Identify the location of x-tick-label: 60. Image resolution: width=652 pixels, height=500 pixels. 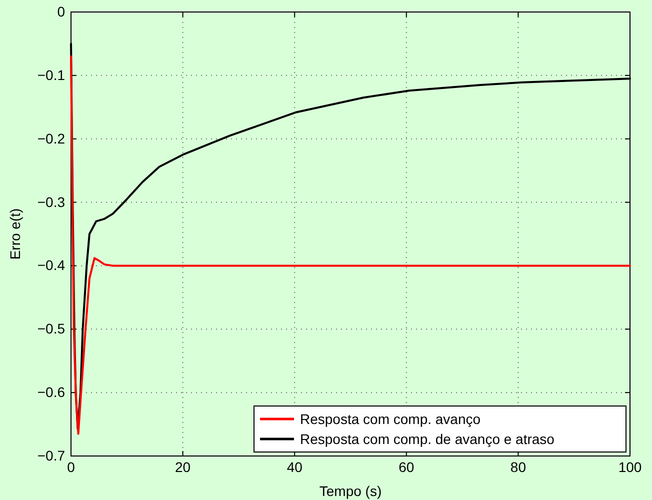
(406, 466).